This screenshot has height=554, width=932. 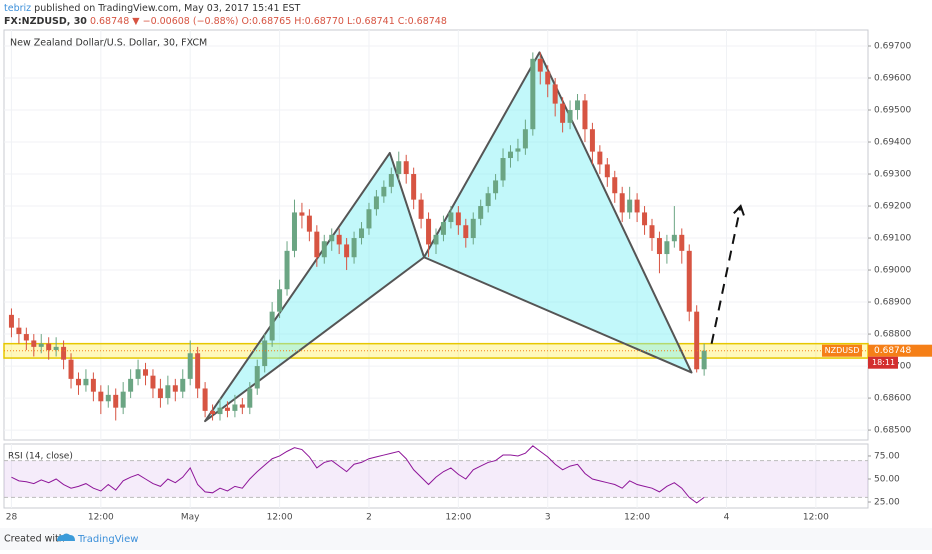 What do you see at coordinates (739, 210) in the screenshot?
I see `arrow-head` at bounding box center [739, 210].